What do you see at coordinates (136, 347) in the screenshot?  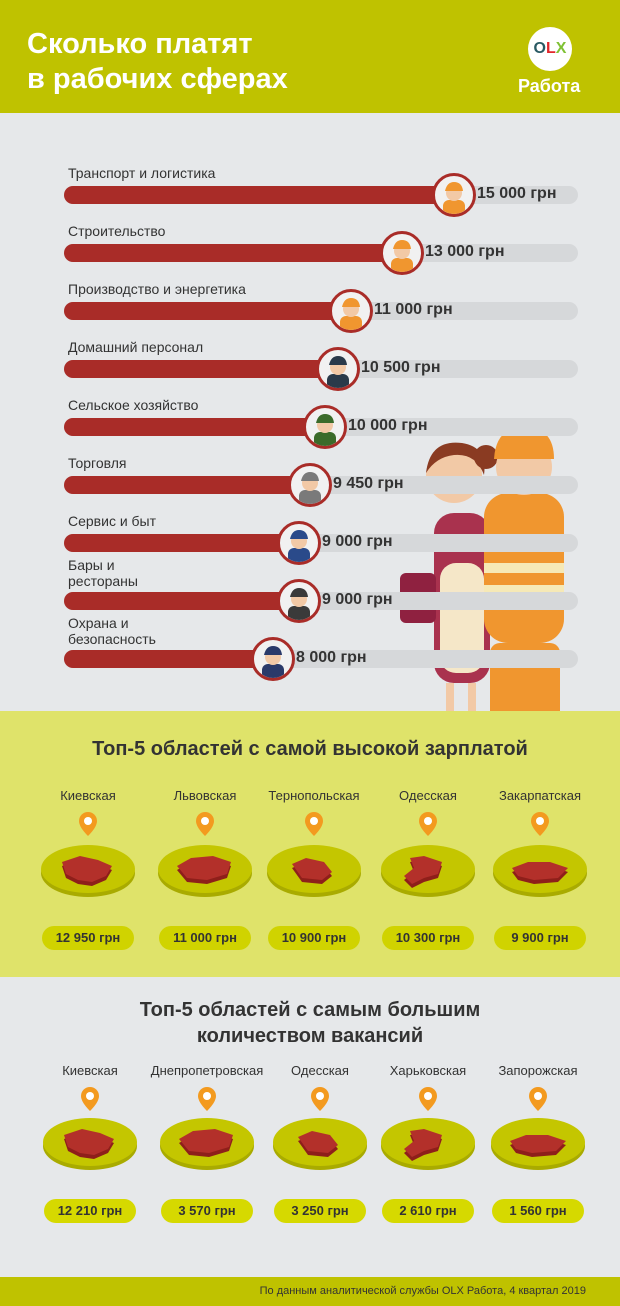 I see `bar-category-label: Домашний персонал` at bounding box center [136, 347].